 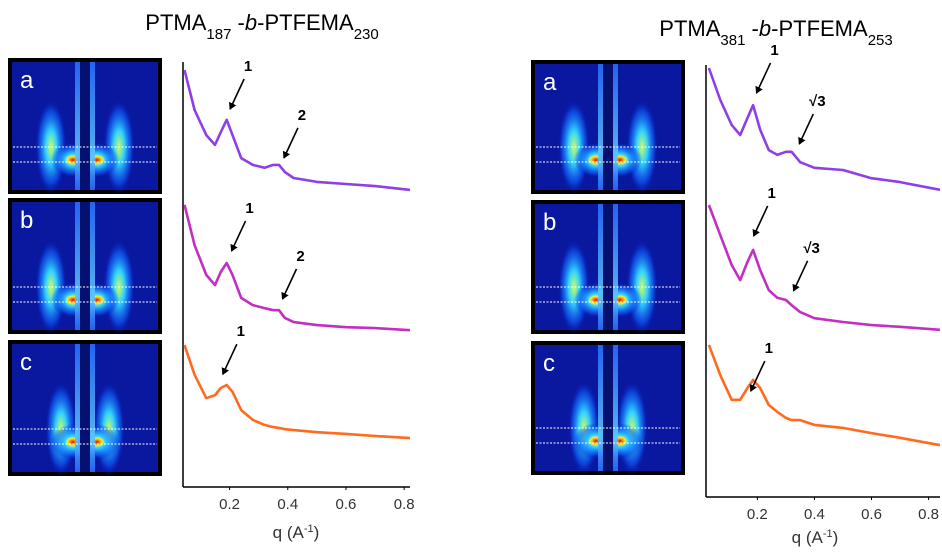 I want to click on title-part: 230, so click(x=366, y=34).